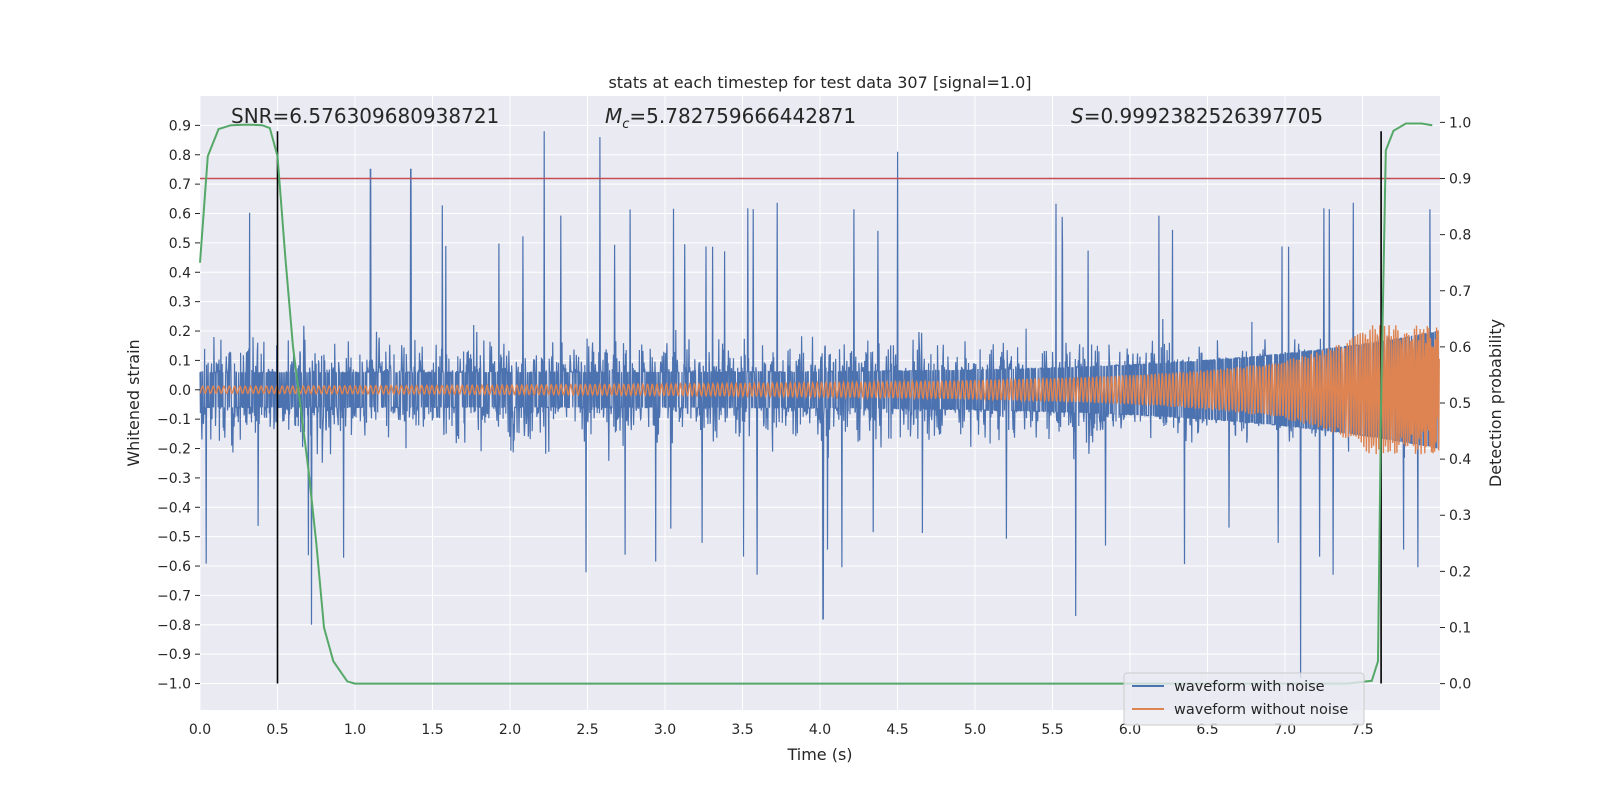 The height and width of the screenshot is (800, 1600). I want to click on y-tick-label: 0.3, so click(180, 303).